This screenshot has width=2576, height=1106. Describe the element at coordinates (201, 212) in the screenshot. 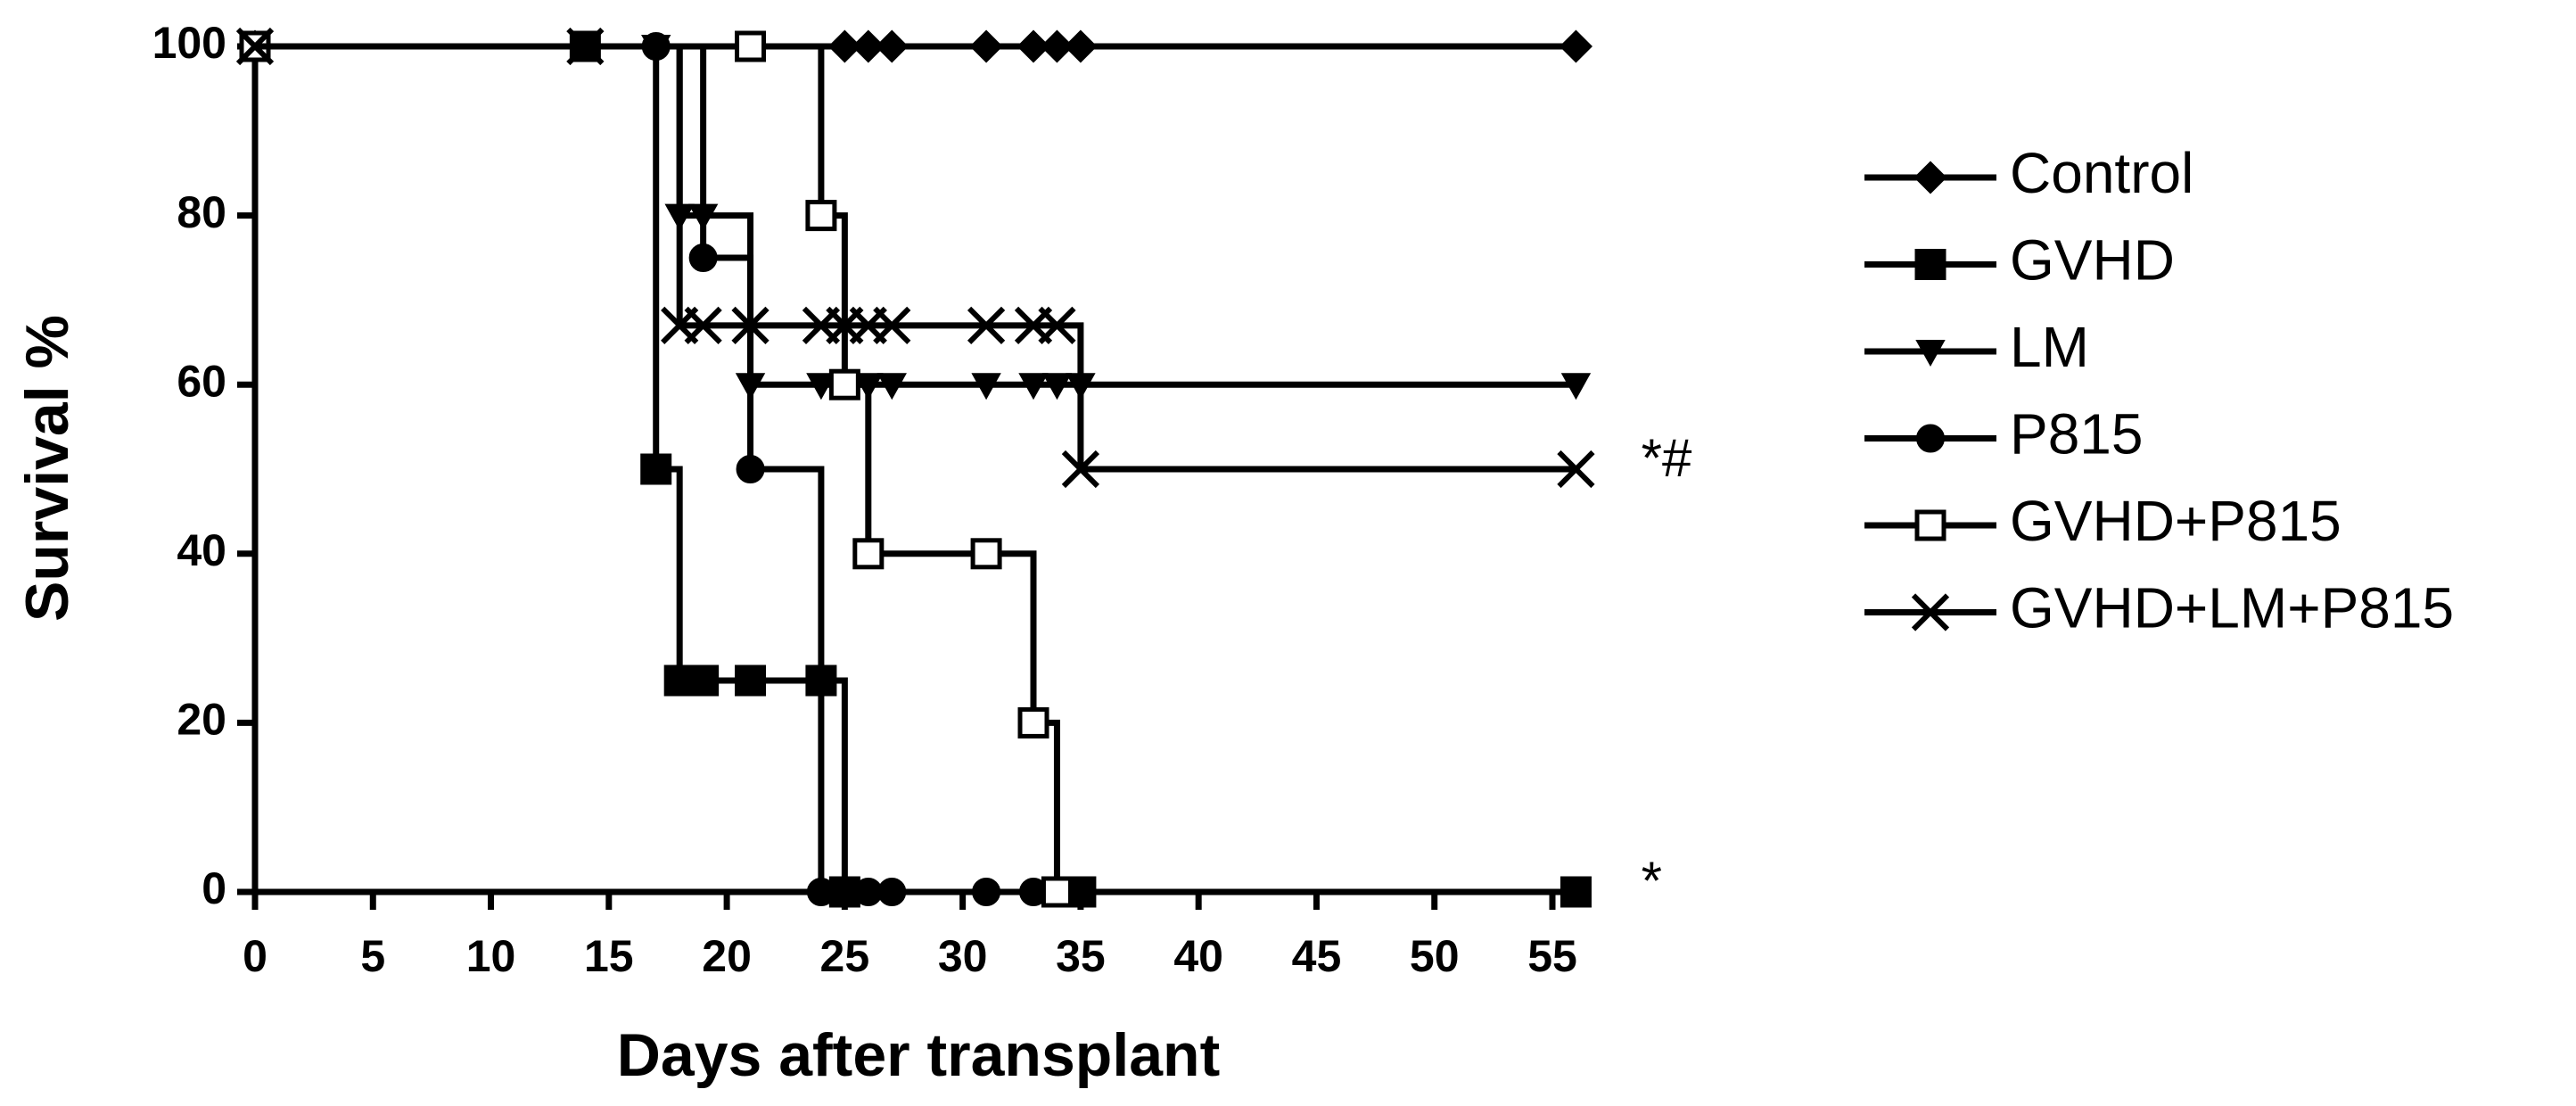

I see `y-tick-label: 80` at that location.